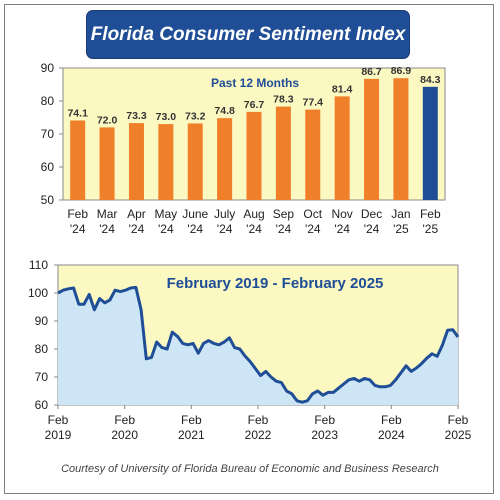  What do you see at coordinates (430, 80) in the screenshot?
I see `bar-data-label: 84.3` at bounding box center [430, 80].